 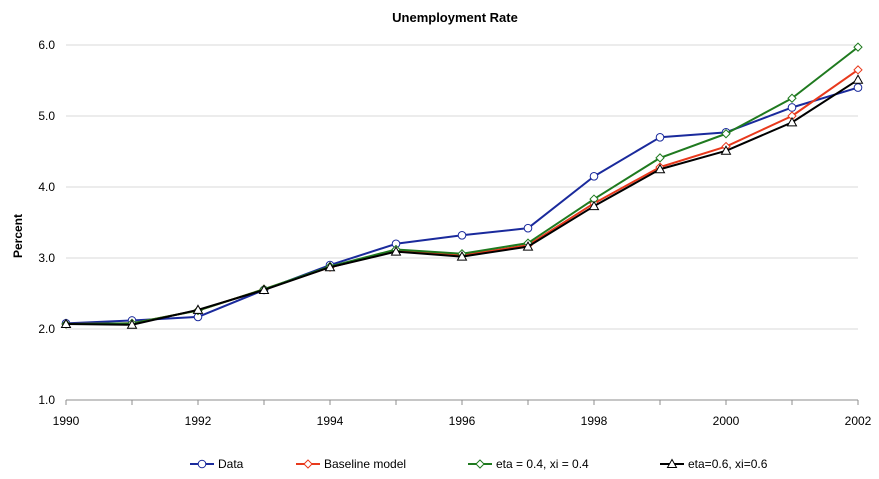 What do you see at coordinates (858, 87) in the screenshot?
I see `data-point-0-2002` at bounding box center [858, 87].